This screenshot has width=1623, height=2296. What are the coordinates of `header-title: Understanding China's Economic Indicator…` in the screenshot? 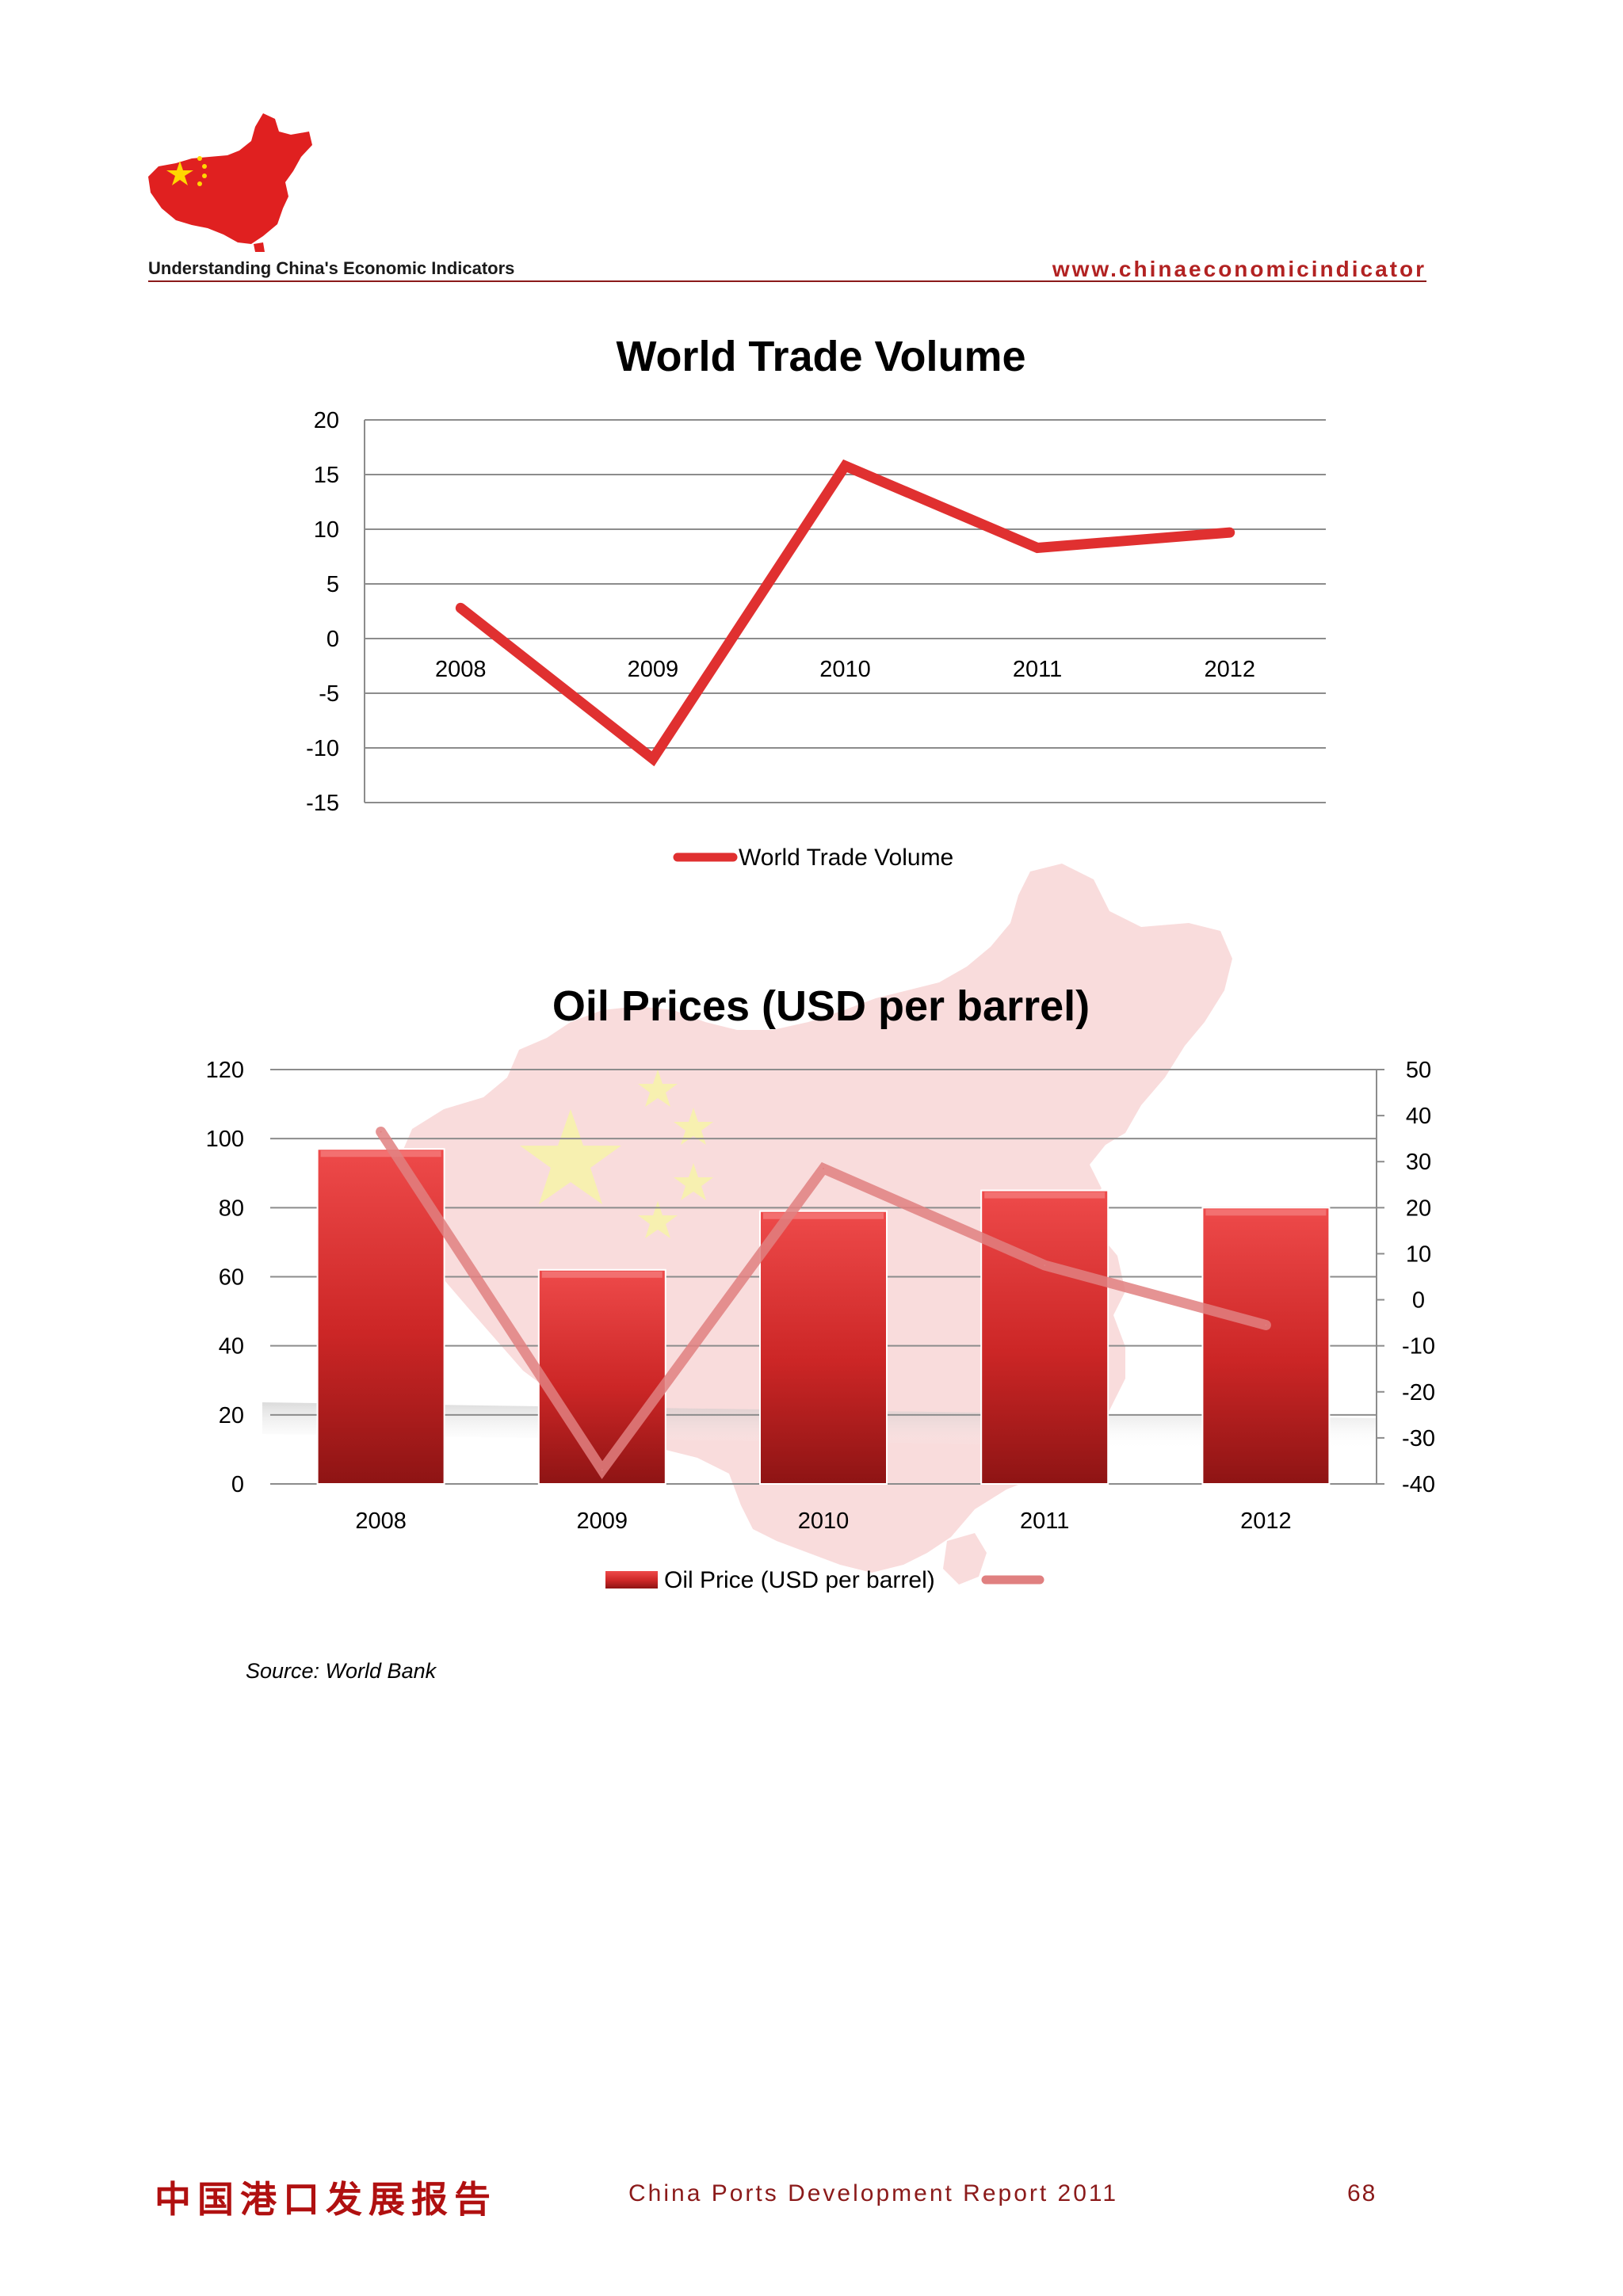 It's located at (331, 268).